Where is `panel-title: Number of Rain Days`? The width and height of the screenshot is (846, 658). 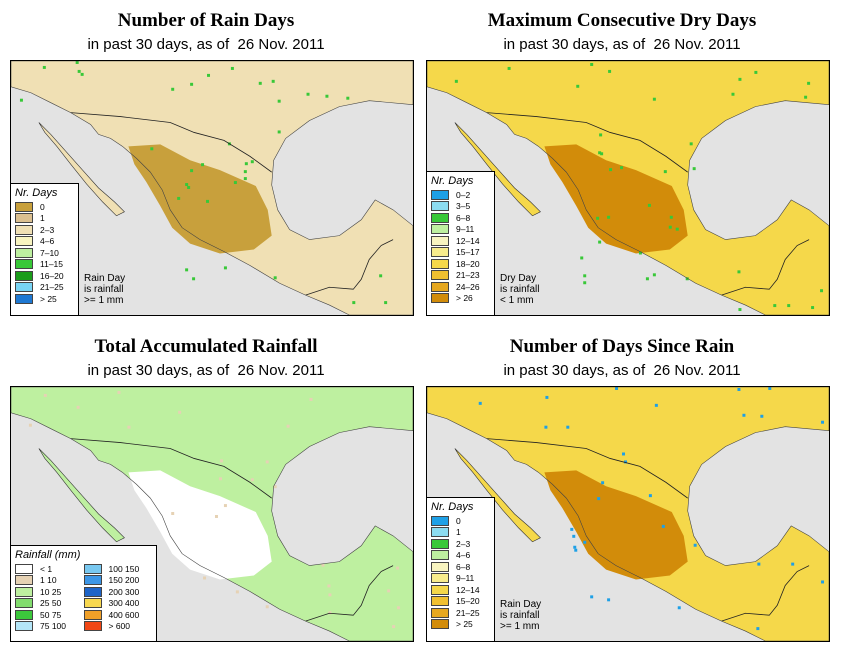 panel-title: Number of Rain Days is located at coordinates (206, 20).